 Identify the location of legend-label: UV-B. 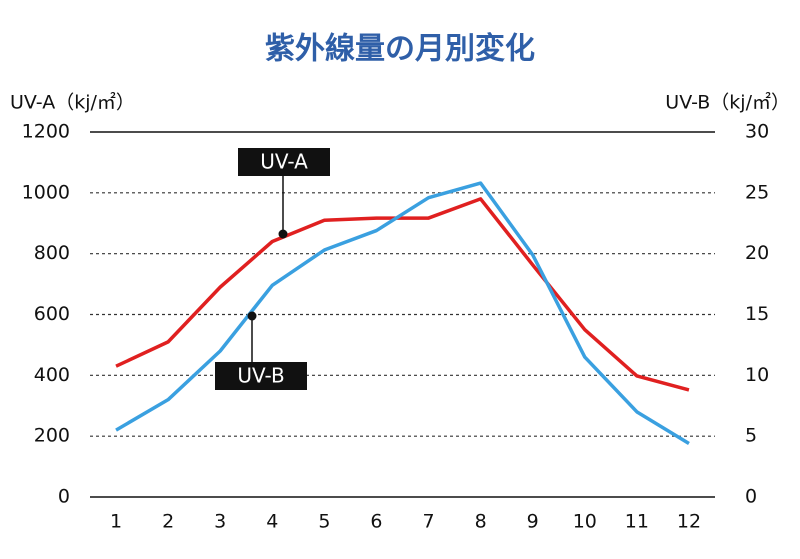
(260, 376).